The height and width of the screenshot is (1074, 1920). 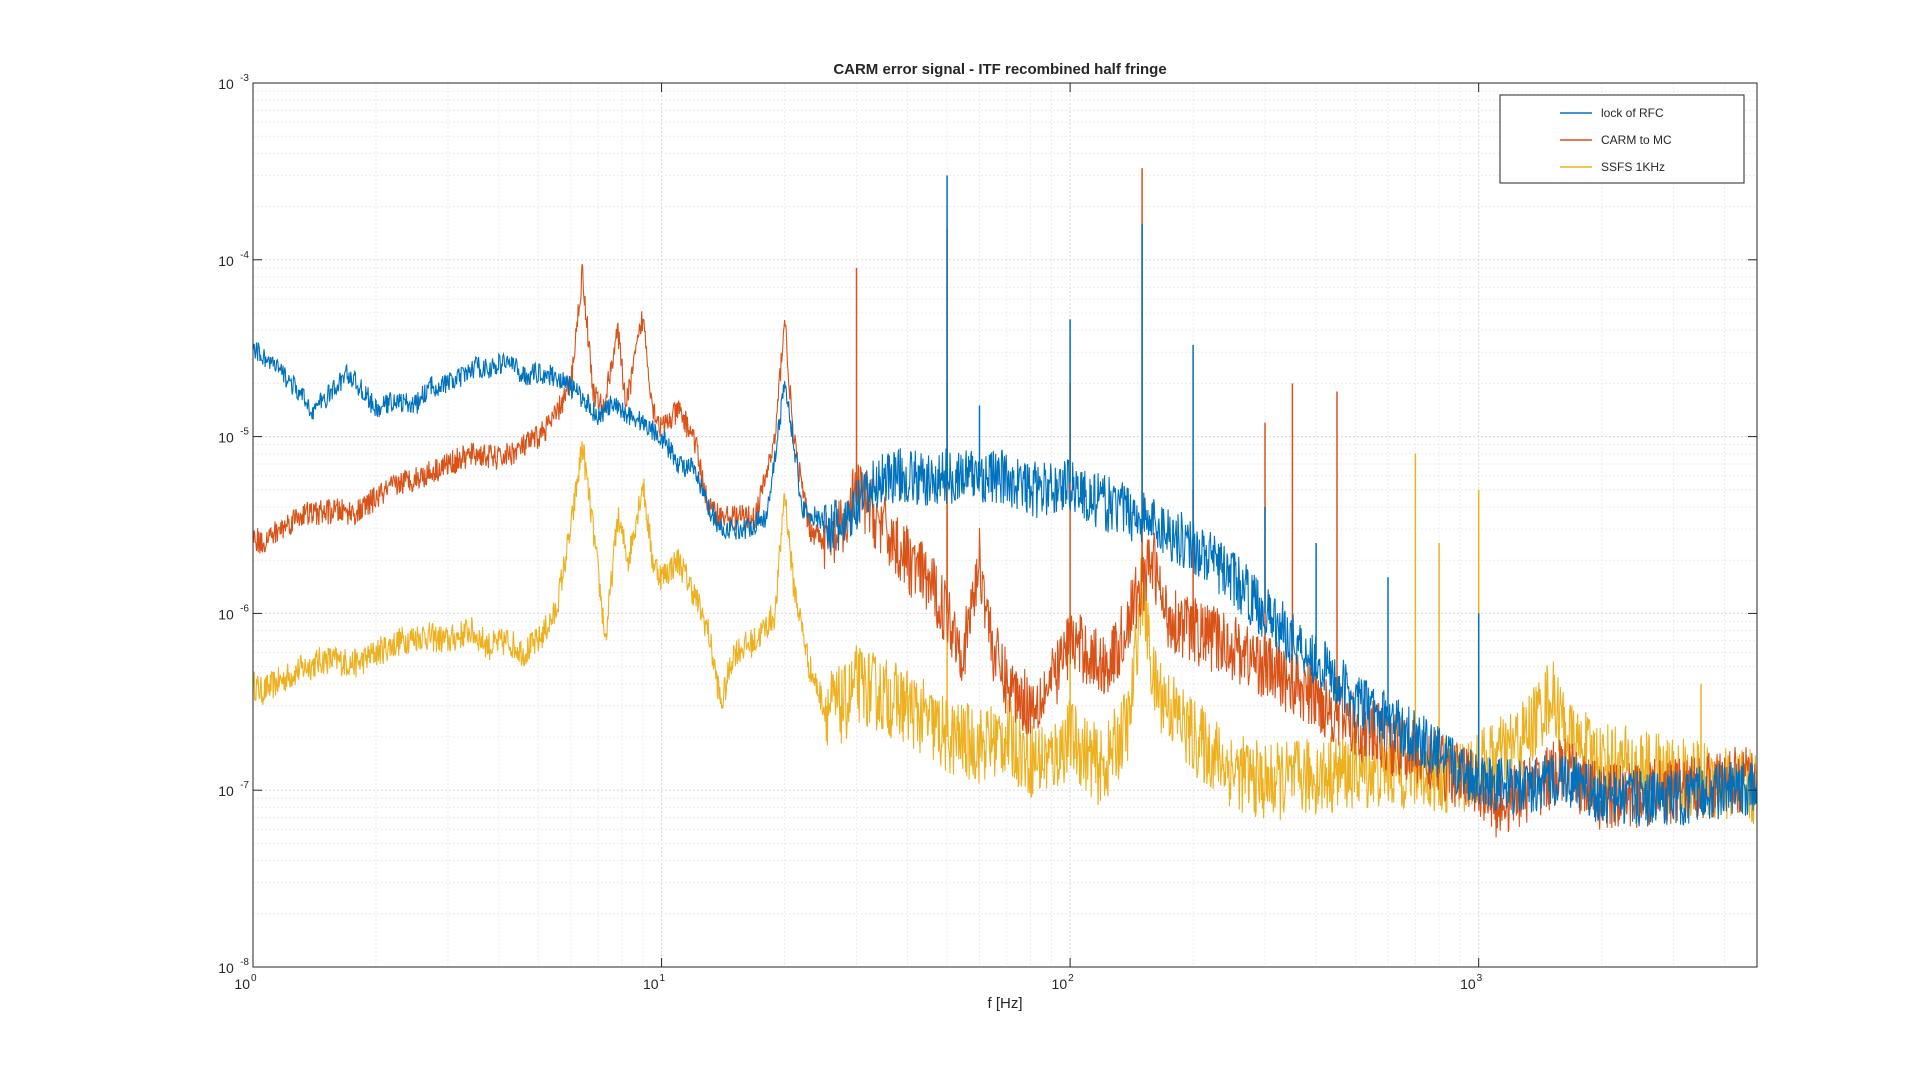 I want to click on y-tick-labels: -8 10 -7 10 -6 10 -5 10 -4 10 -3 10, so click(x=233, y=524).